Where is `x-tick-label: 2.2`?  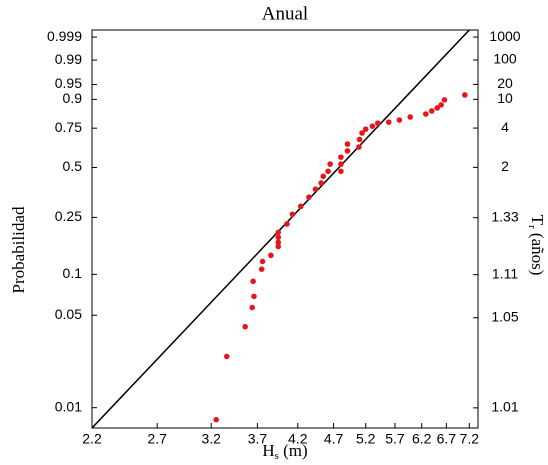
x-tick-label: 2.2 is located at coordinates (92, 439).